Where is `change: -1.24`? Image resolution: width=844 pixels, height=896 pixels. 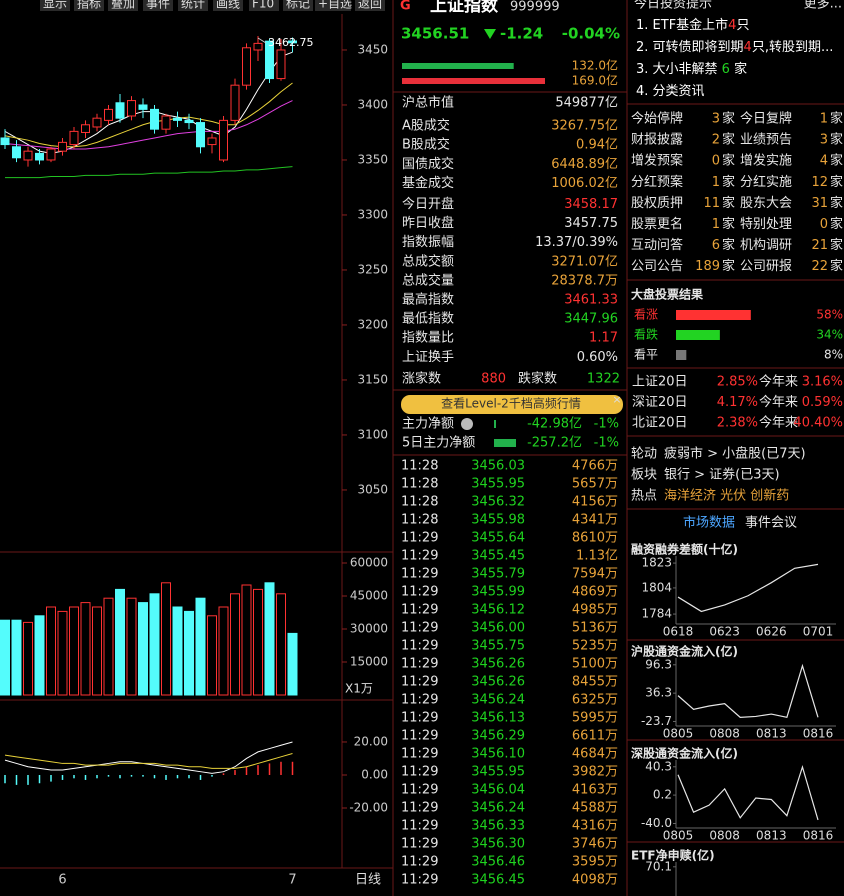 change: -1.24 is located at coordinates (521, 34).